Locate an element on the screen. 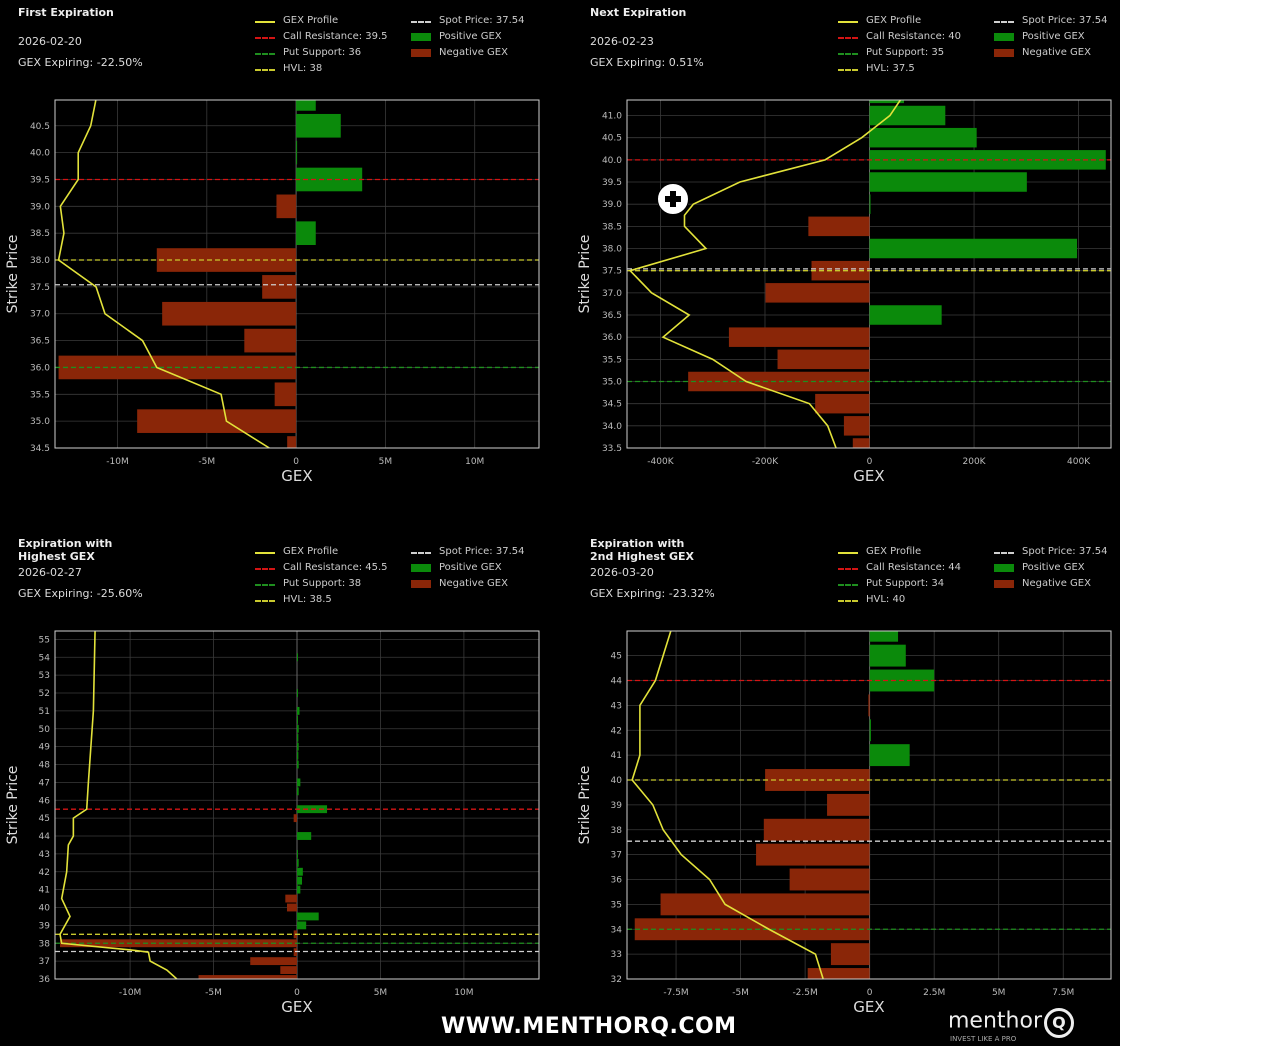  y-tick-label: 39.5 is located at coordinates (612, 183).